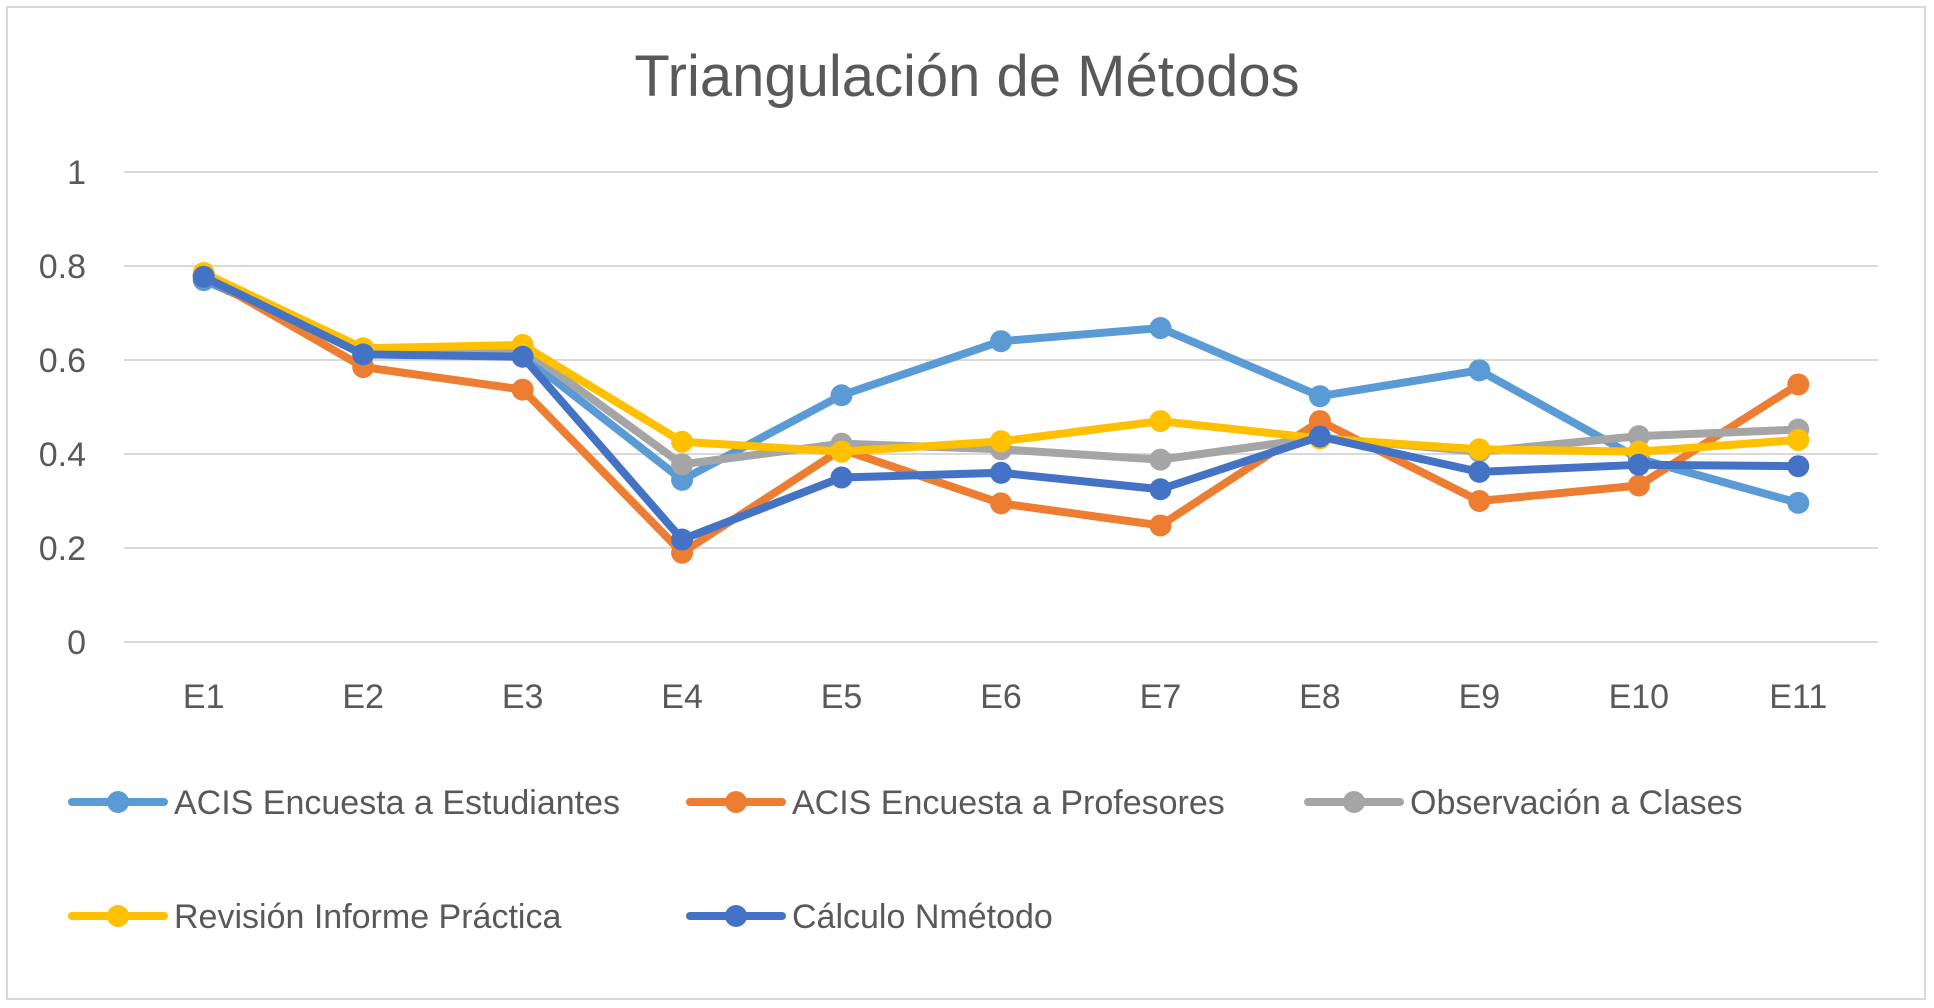  Describe the element at coordinates (62, 267) in the screenshot. I see `y-tick-label: 0.8` at that location.